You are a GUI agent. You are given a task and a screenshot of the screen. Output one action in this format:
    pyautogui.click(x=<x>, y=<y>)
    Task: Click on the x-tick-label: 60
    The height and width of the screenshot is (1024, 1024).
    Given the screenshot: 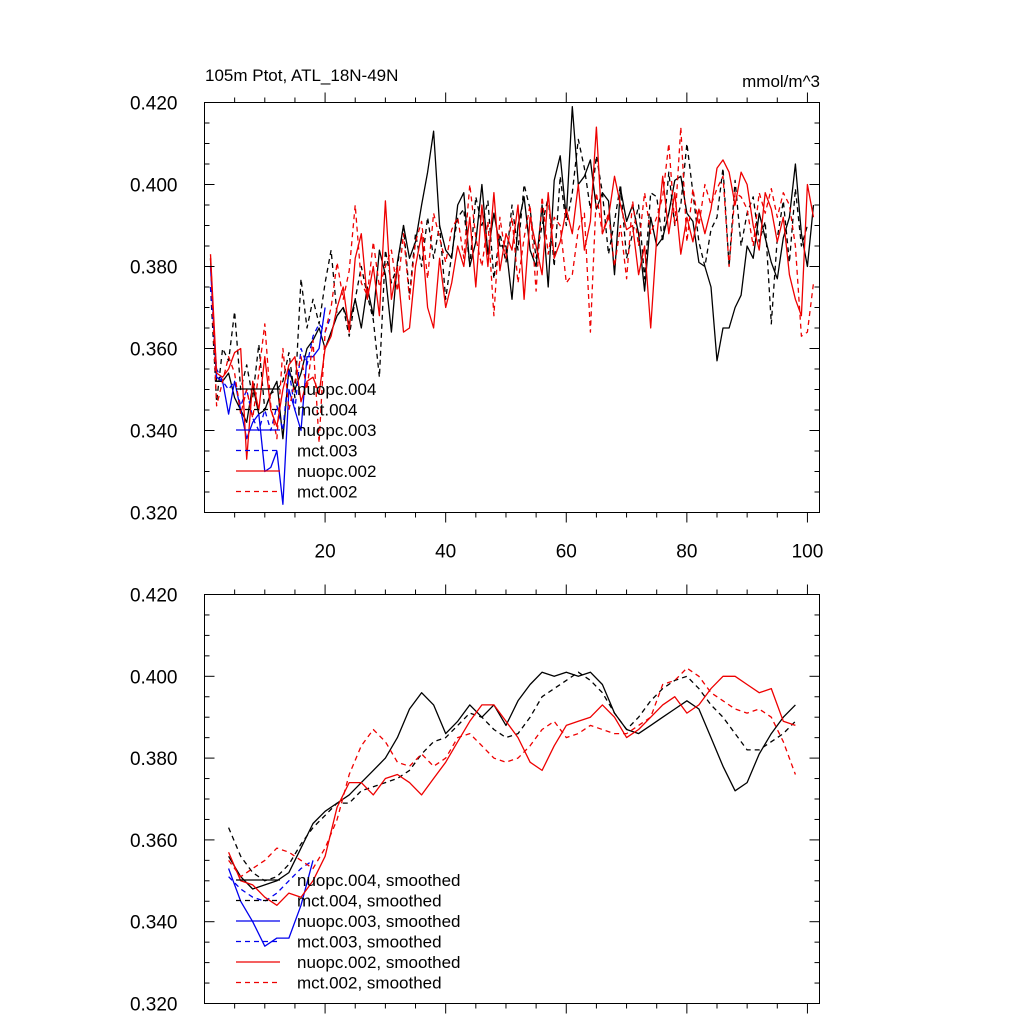 What is the action you would take?
    pyautogui.click(x=566, y=552)
    